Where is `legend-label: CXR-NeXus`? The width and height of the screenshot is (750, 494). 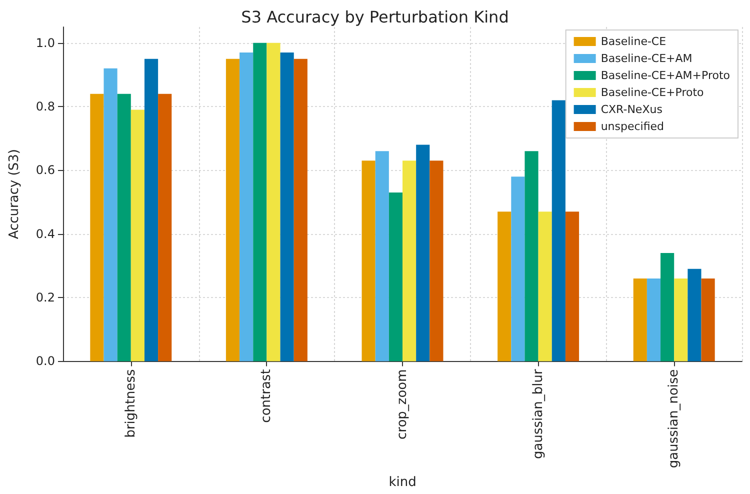
legend-label: CXR-NeXus is located at coordinates (631, 109).